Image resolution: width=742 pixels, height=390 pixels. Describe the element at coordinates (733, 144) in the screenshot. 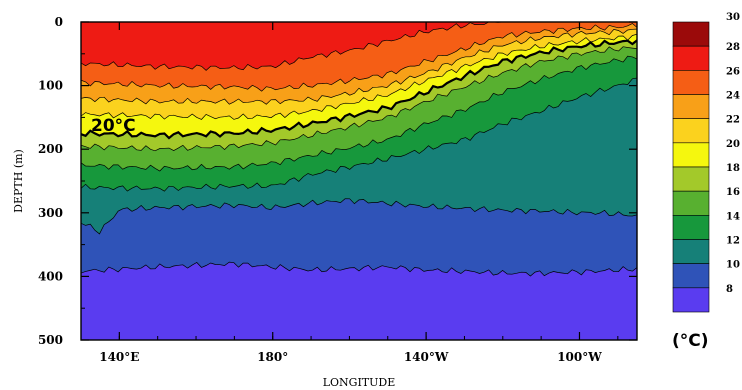

I see `colorbar-label-5: 20` at that location.